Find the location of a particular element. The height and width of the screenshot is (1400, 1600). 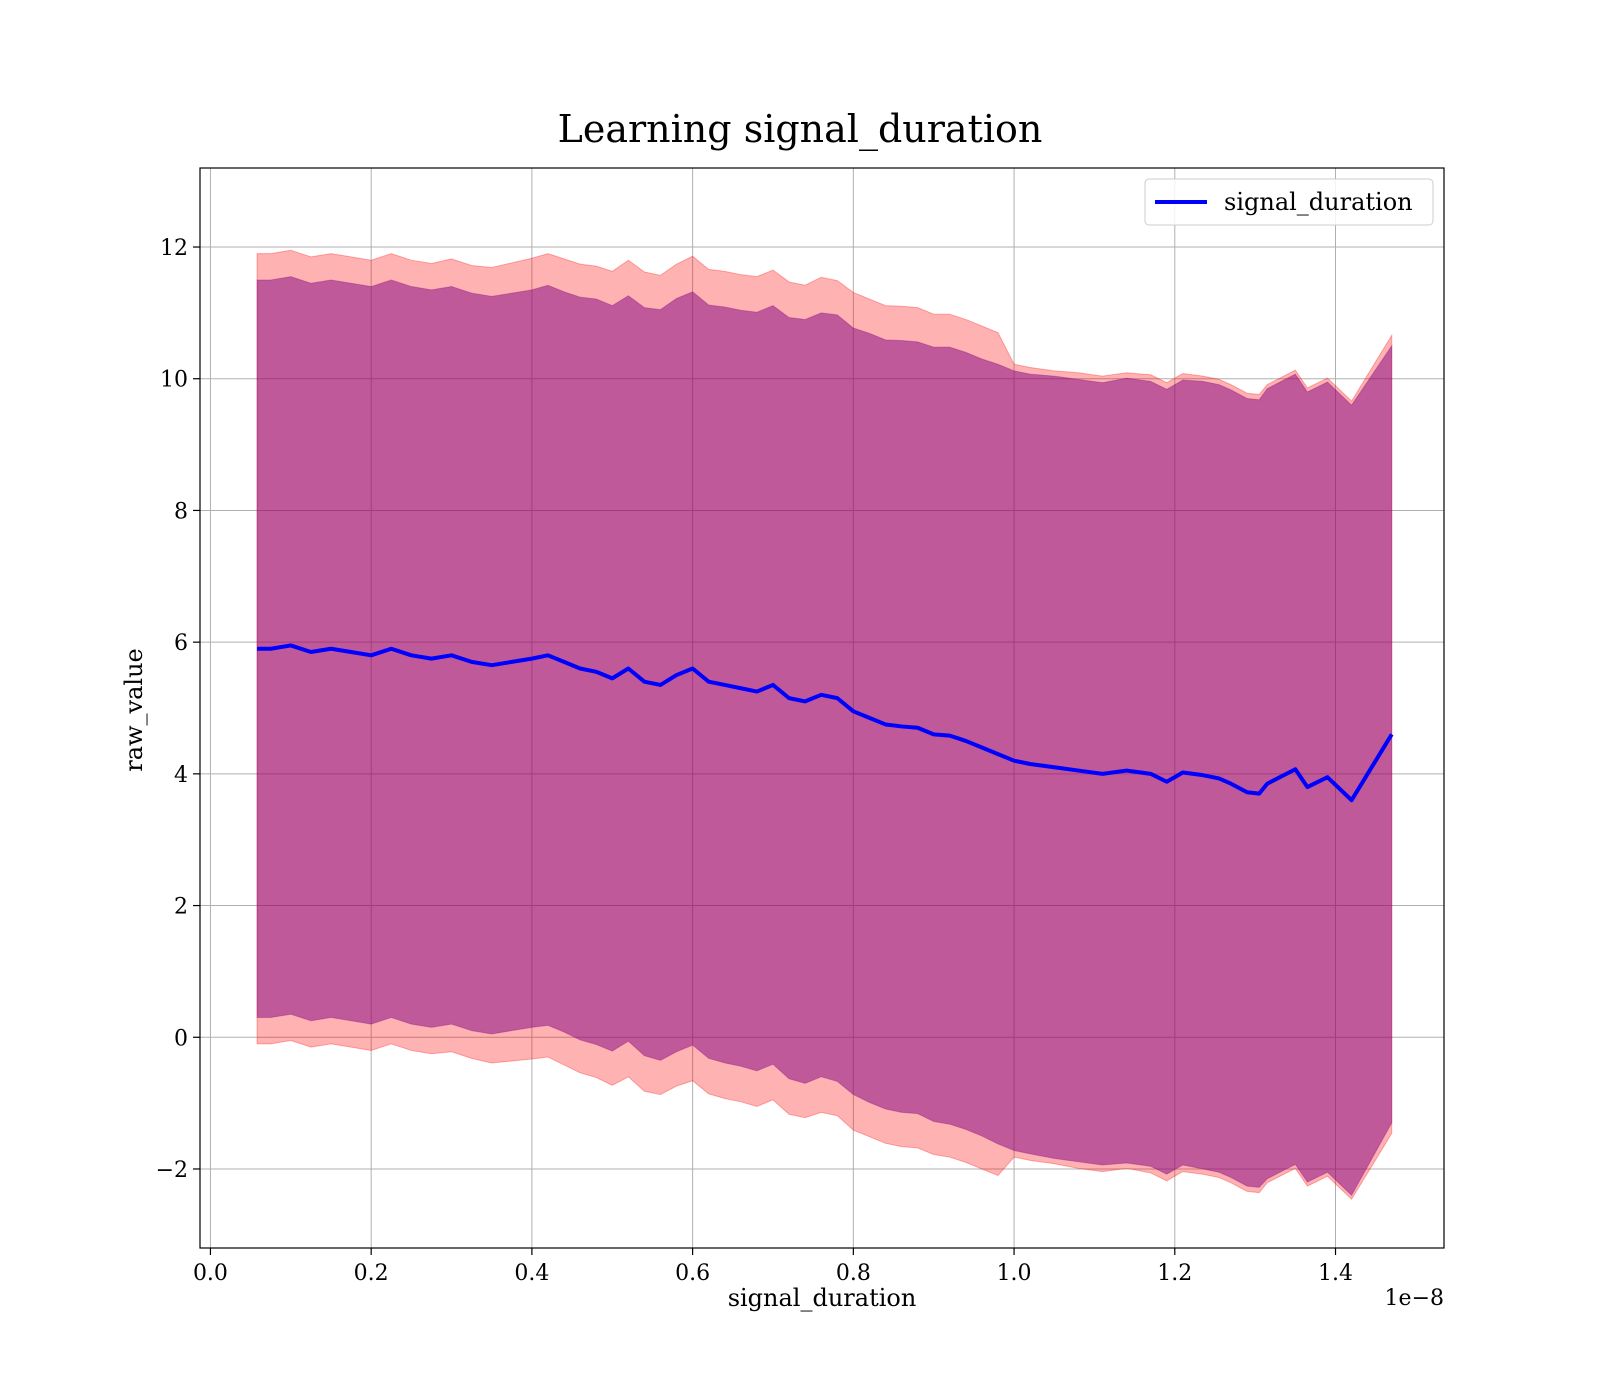

y-tick-label: 4 is located at coordinates (181, 775).